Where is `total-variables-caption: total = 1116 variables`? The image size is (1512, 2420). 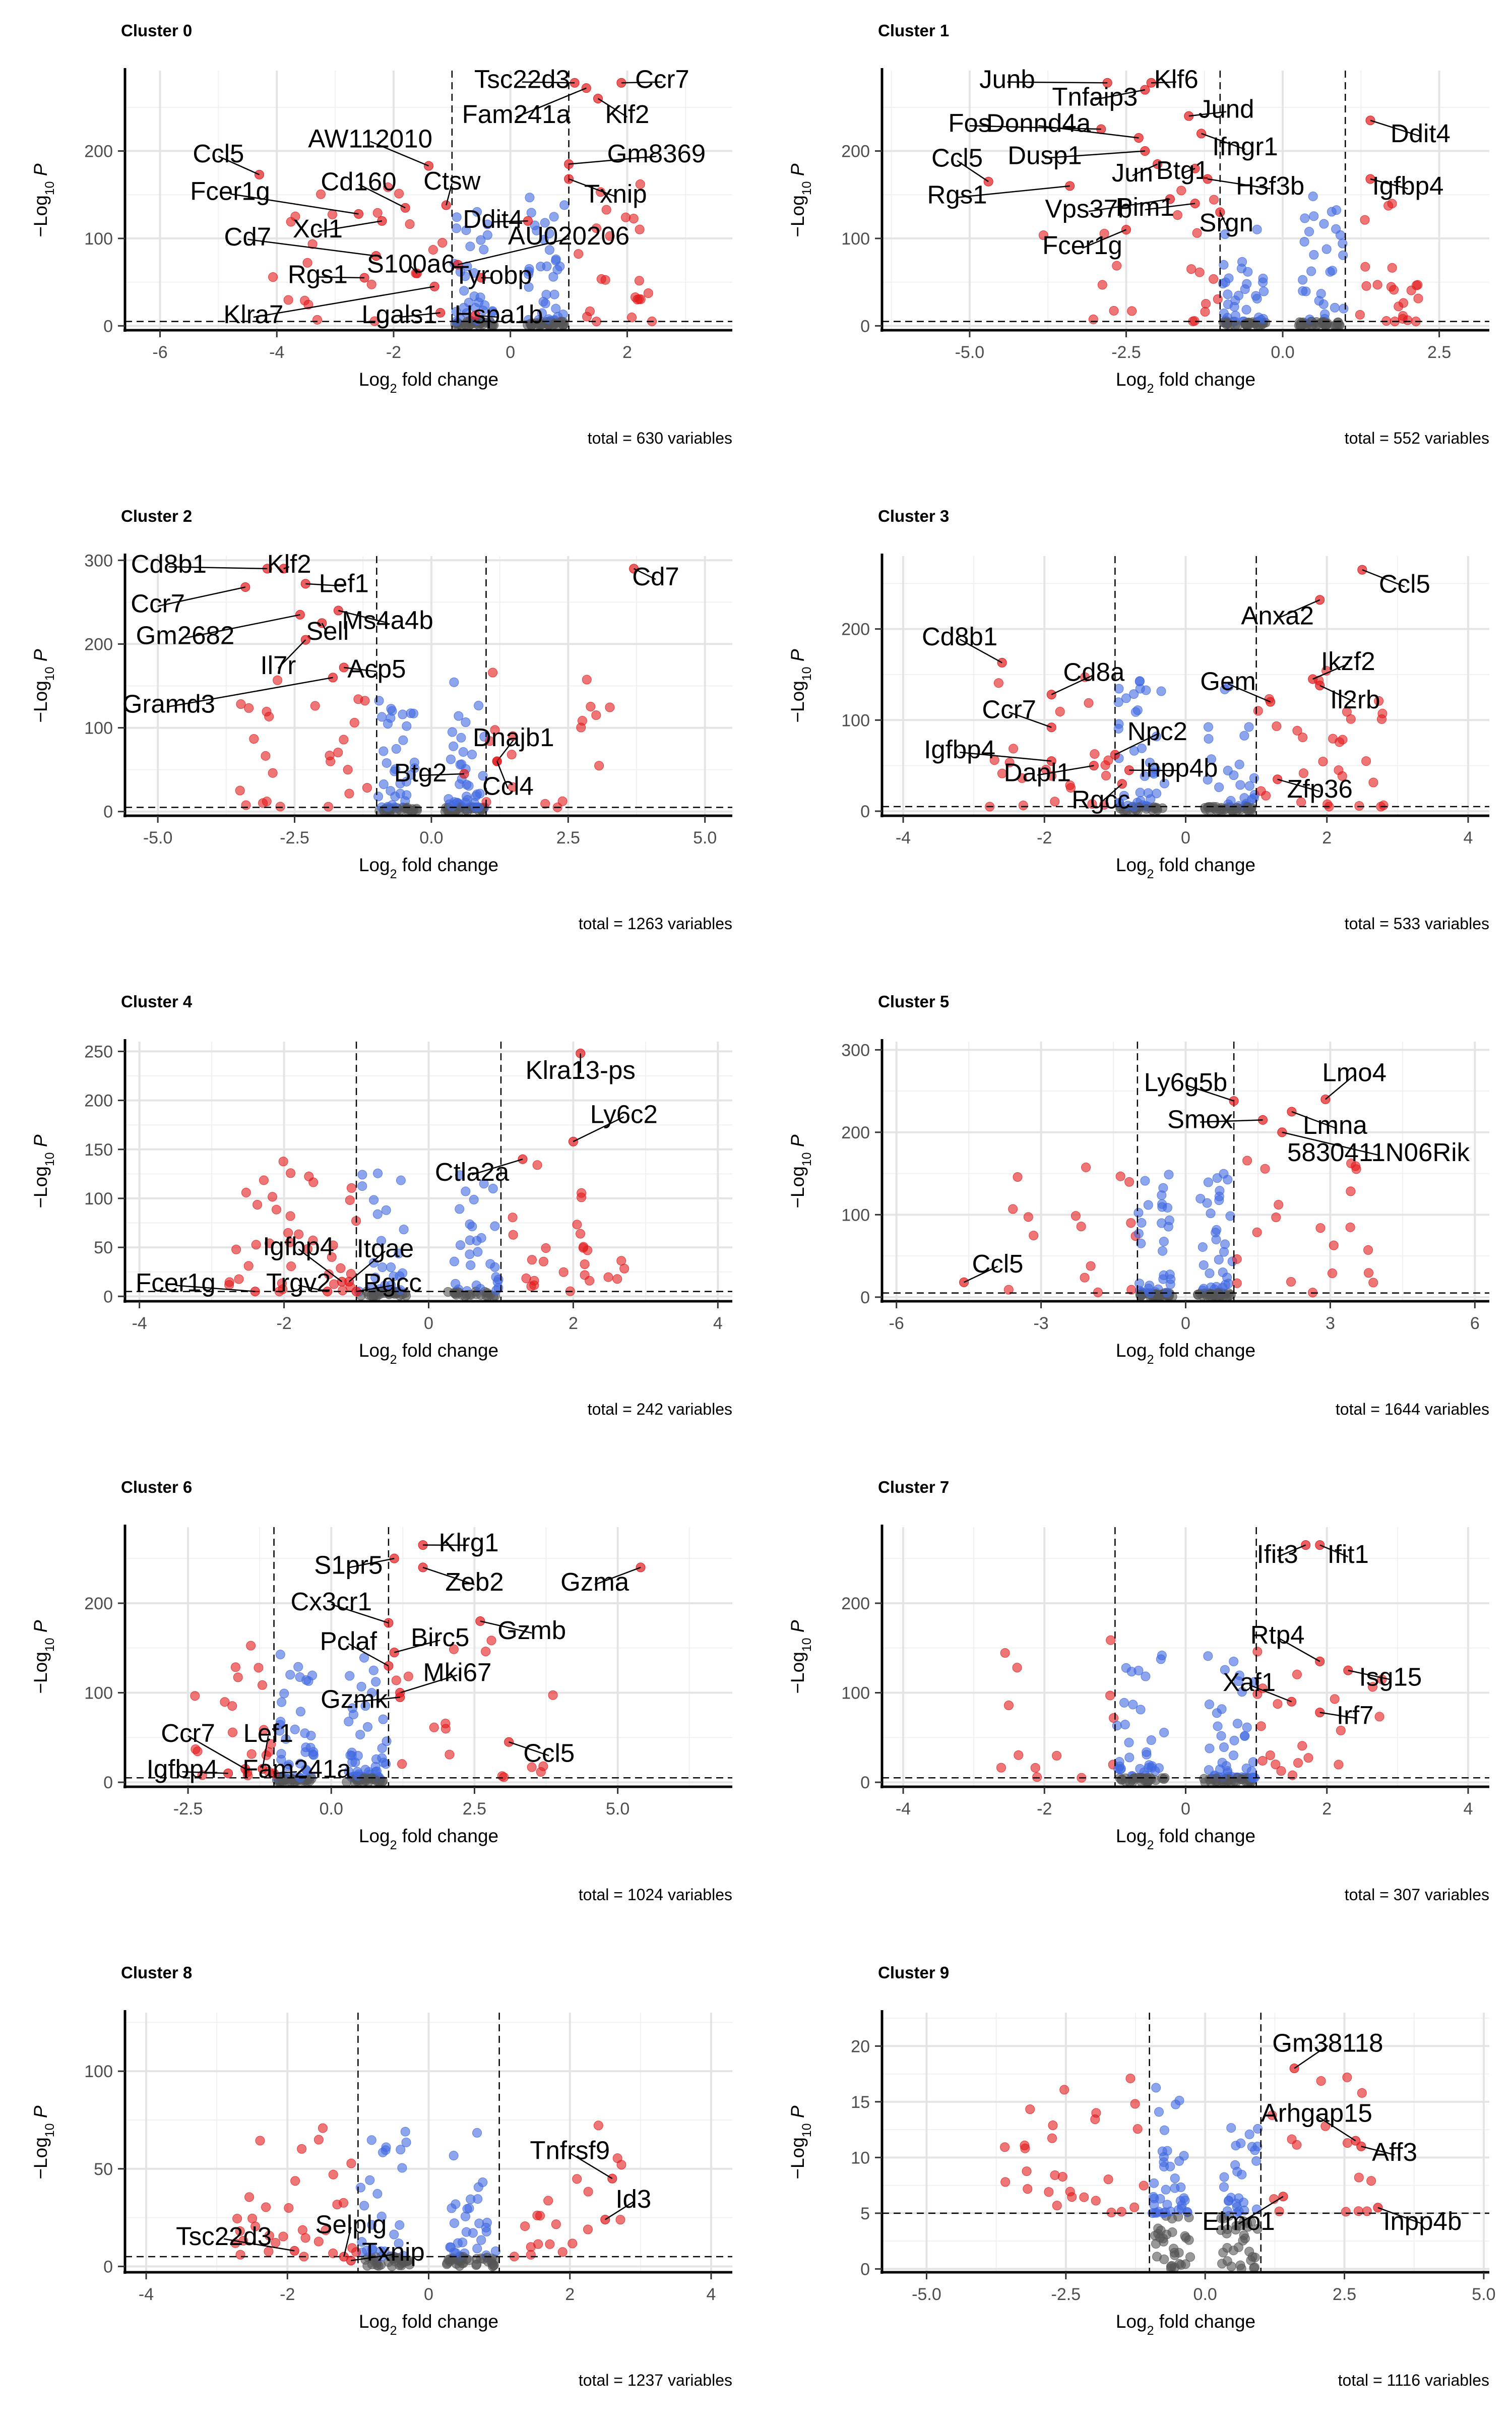
total-variables-caption: total = 1116 variables is located at coordinates (1413, 2380).